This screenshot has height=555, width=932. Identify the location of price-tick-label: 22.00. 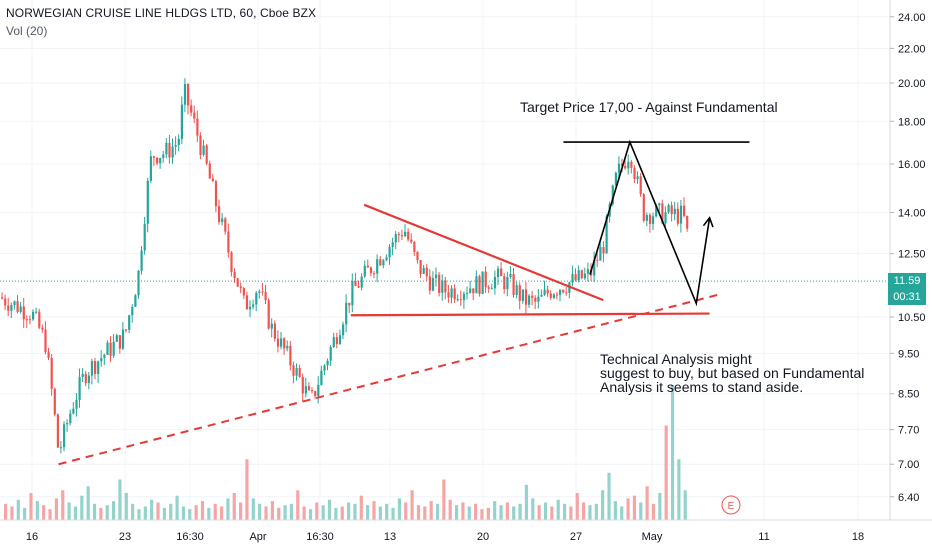
(912, 49).